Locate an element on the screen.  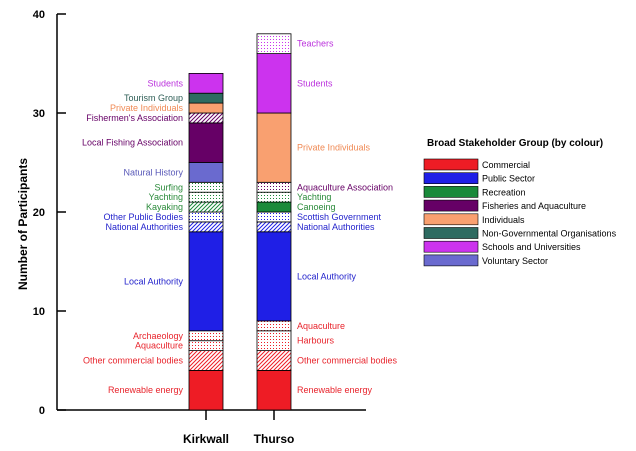
legend-item: Schools and Universities is located at coordinates (502, 246).